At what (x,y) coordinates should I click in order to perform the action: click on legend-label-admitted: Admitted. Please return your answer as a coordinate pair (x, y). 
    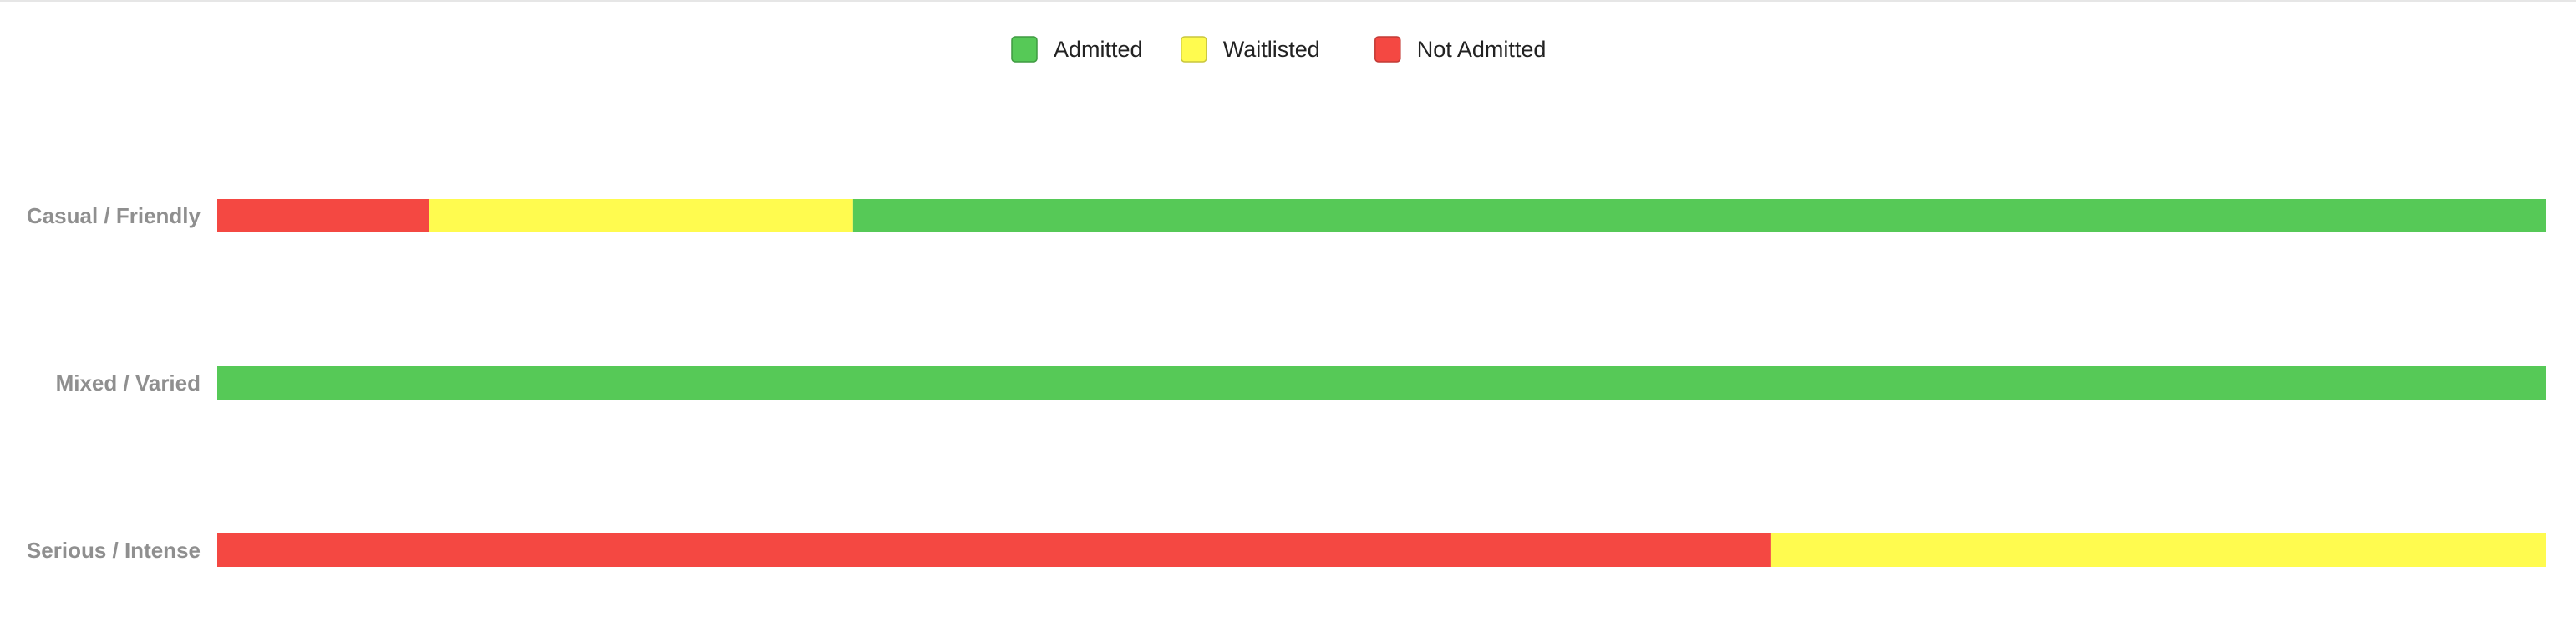
    Looking at the image, I should click on (1098, 49).